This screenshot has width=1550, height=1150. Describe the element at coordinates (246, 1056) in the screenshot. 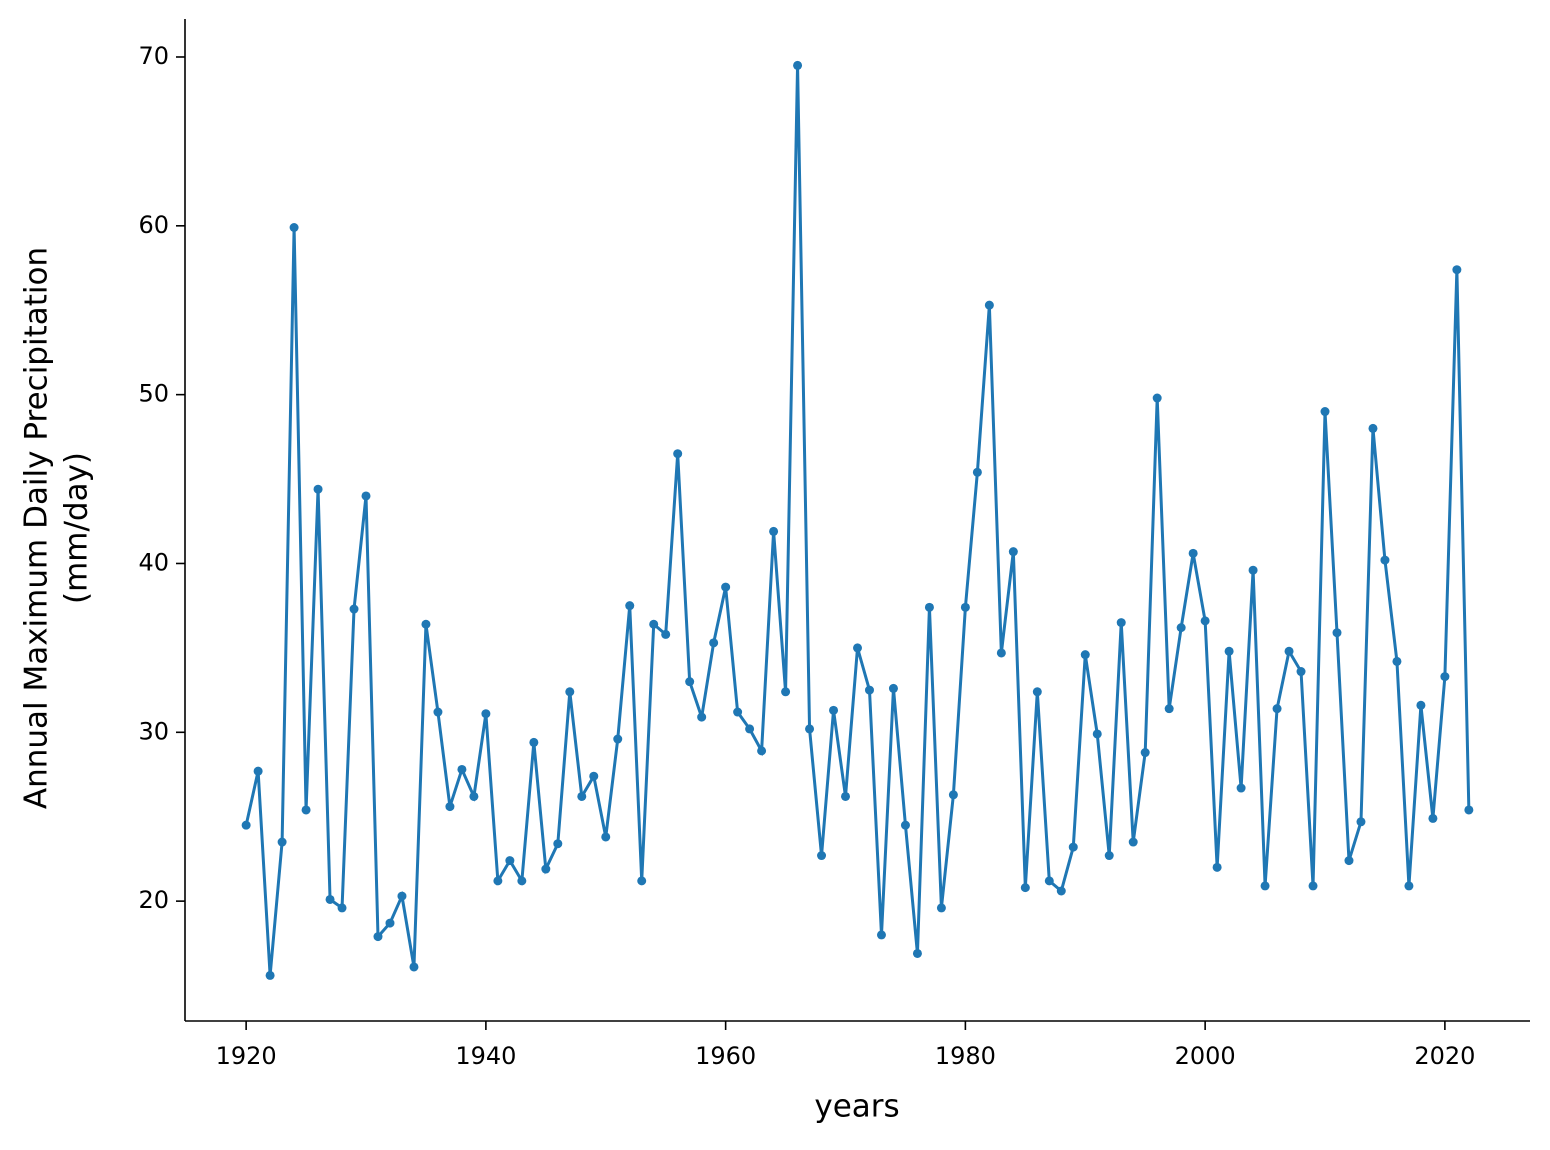

I see `x-tick-label: 1920` at that location.